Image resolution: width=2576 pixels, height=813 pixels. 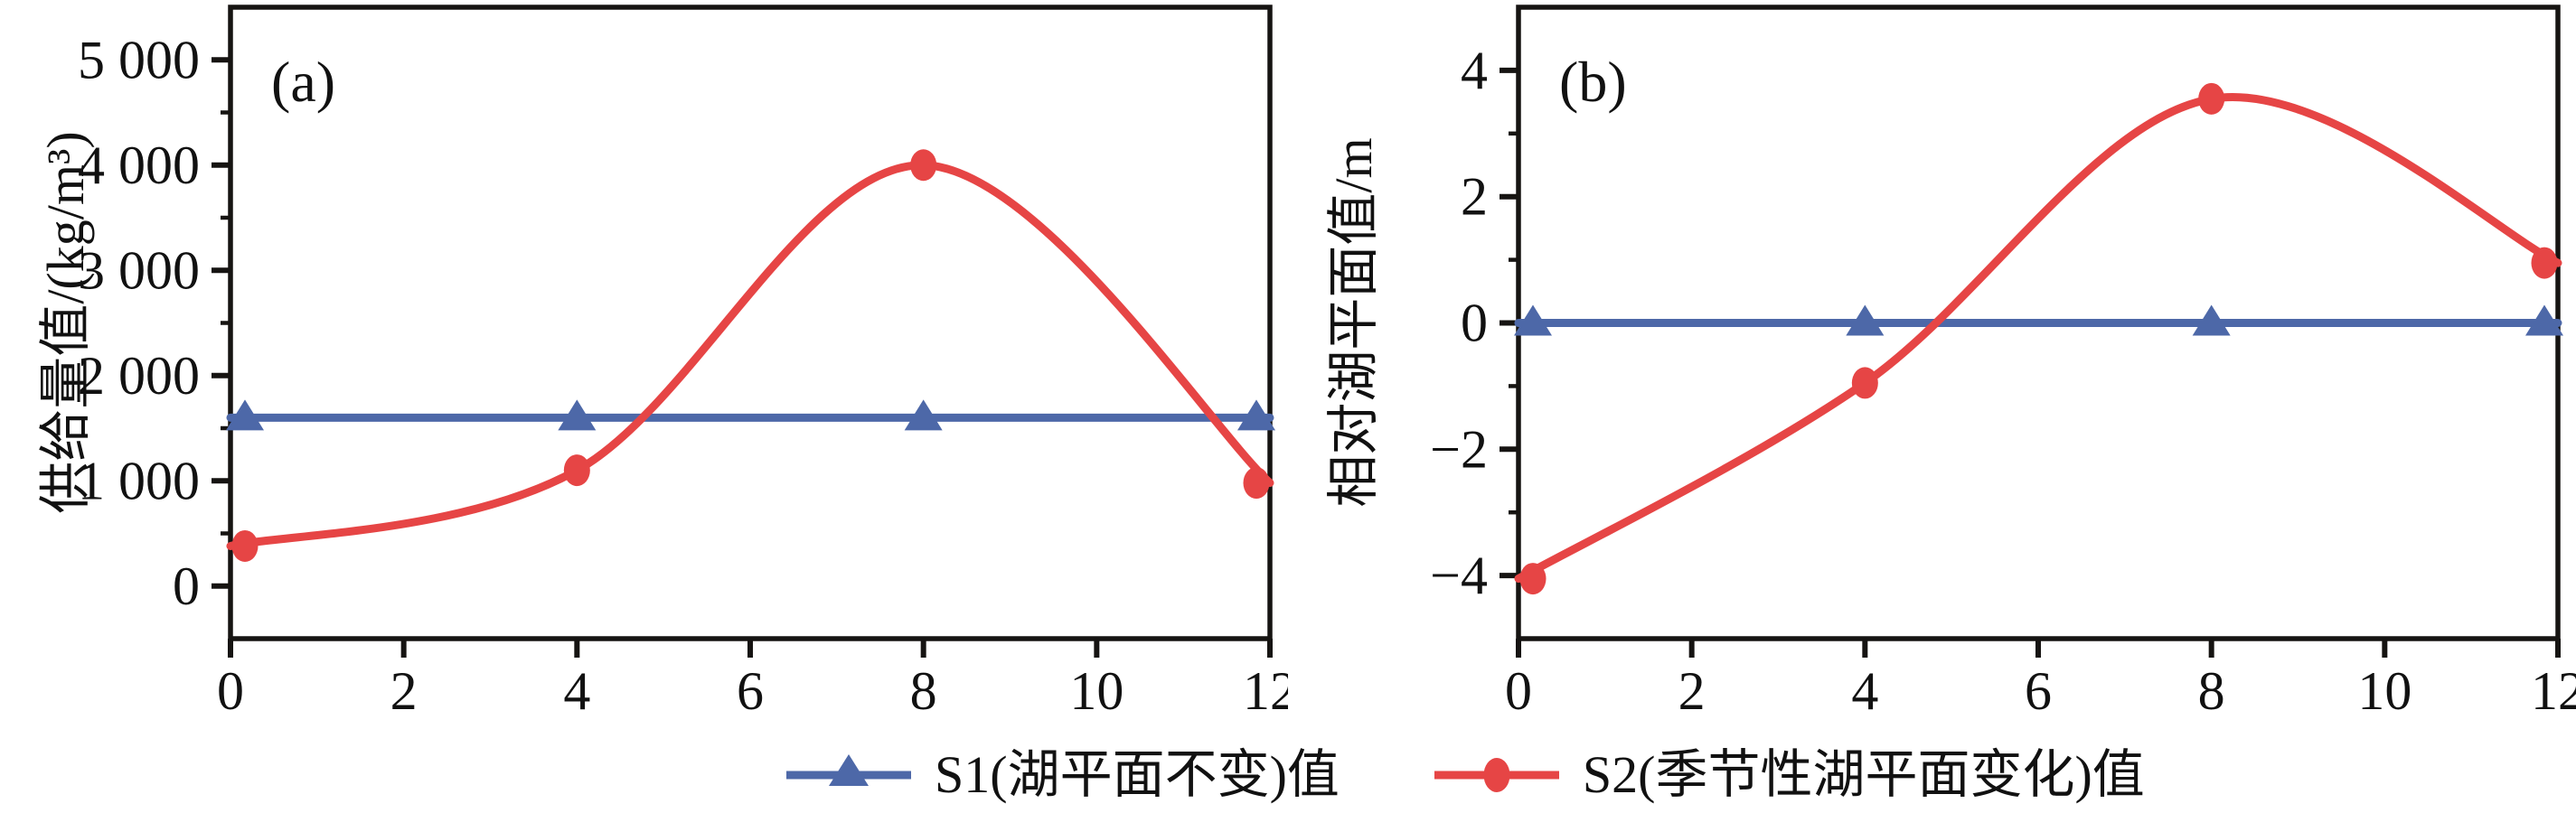 I want to click on y-tick-label: 5 000, so click(x=139, y=60).